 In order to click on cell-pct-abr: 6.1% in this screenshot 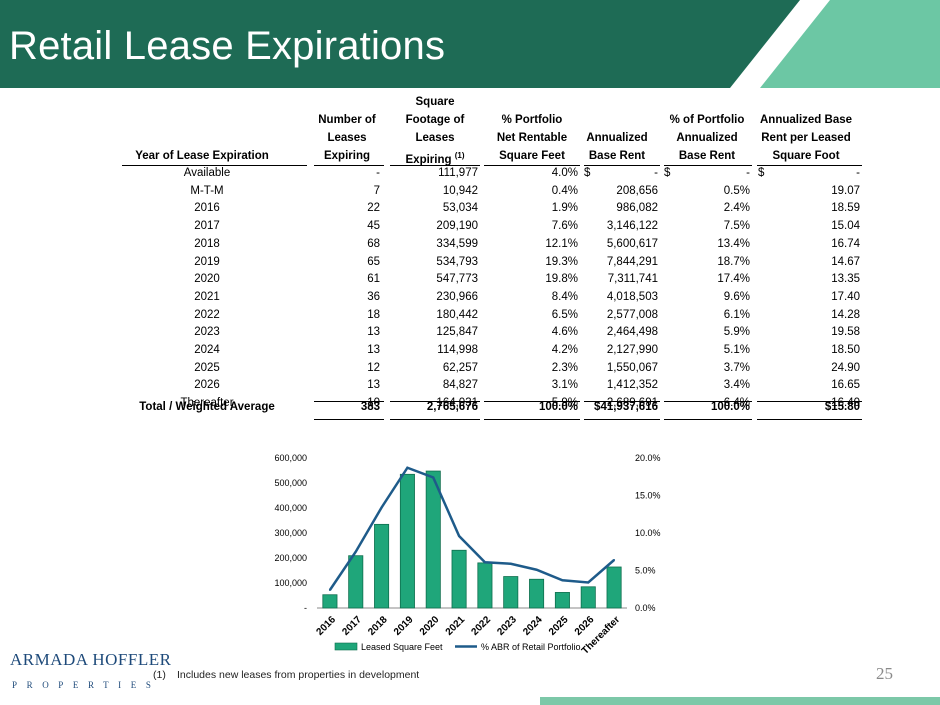, I will do `click(736, 314)`.